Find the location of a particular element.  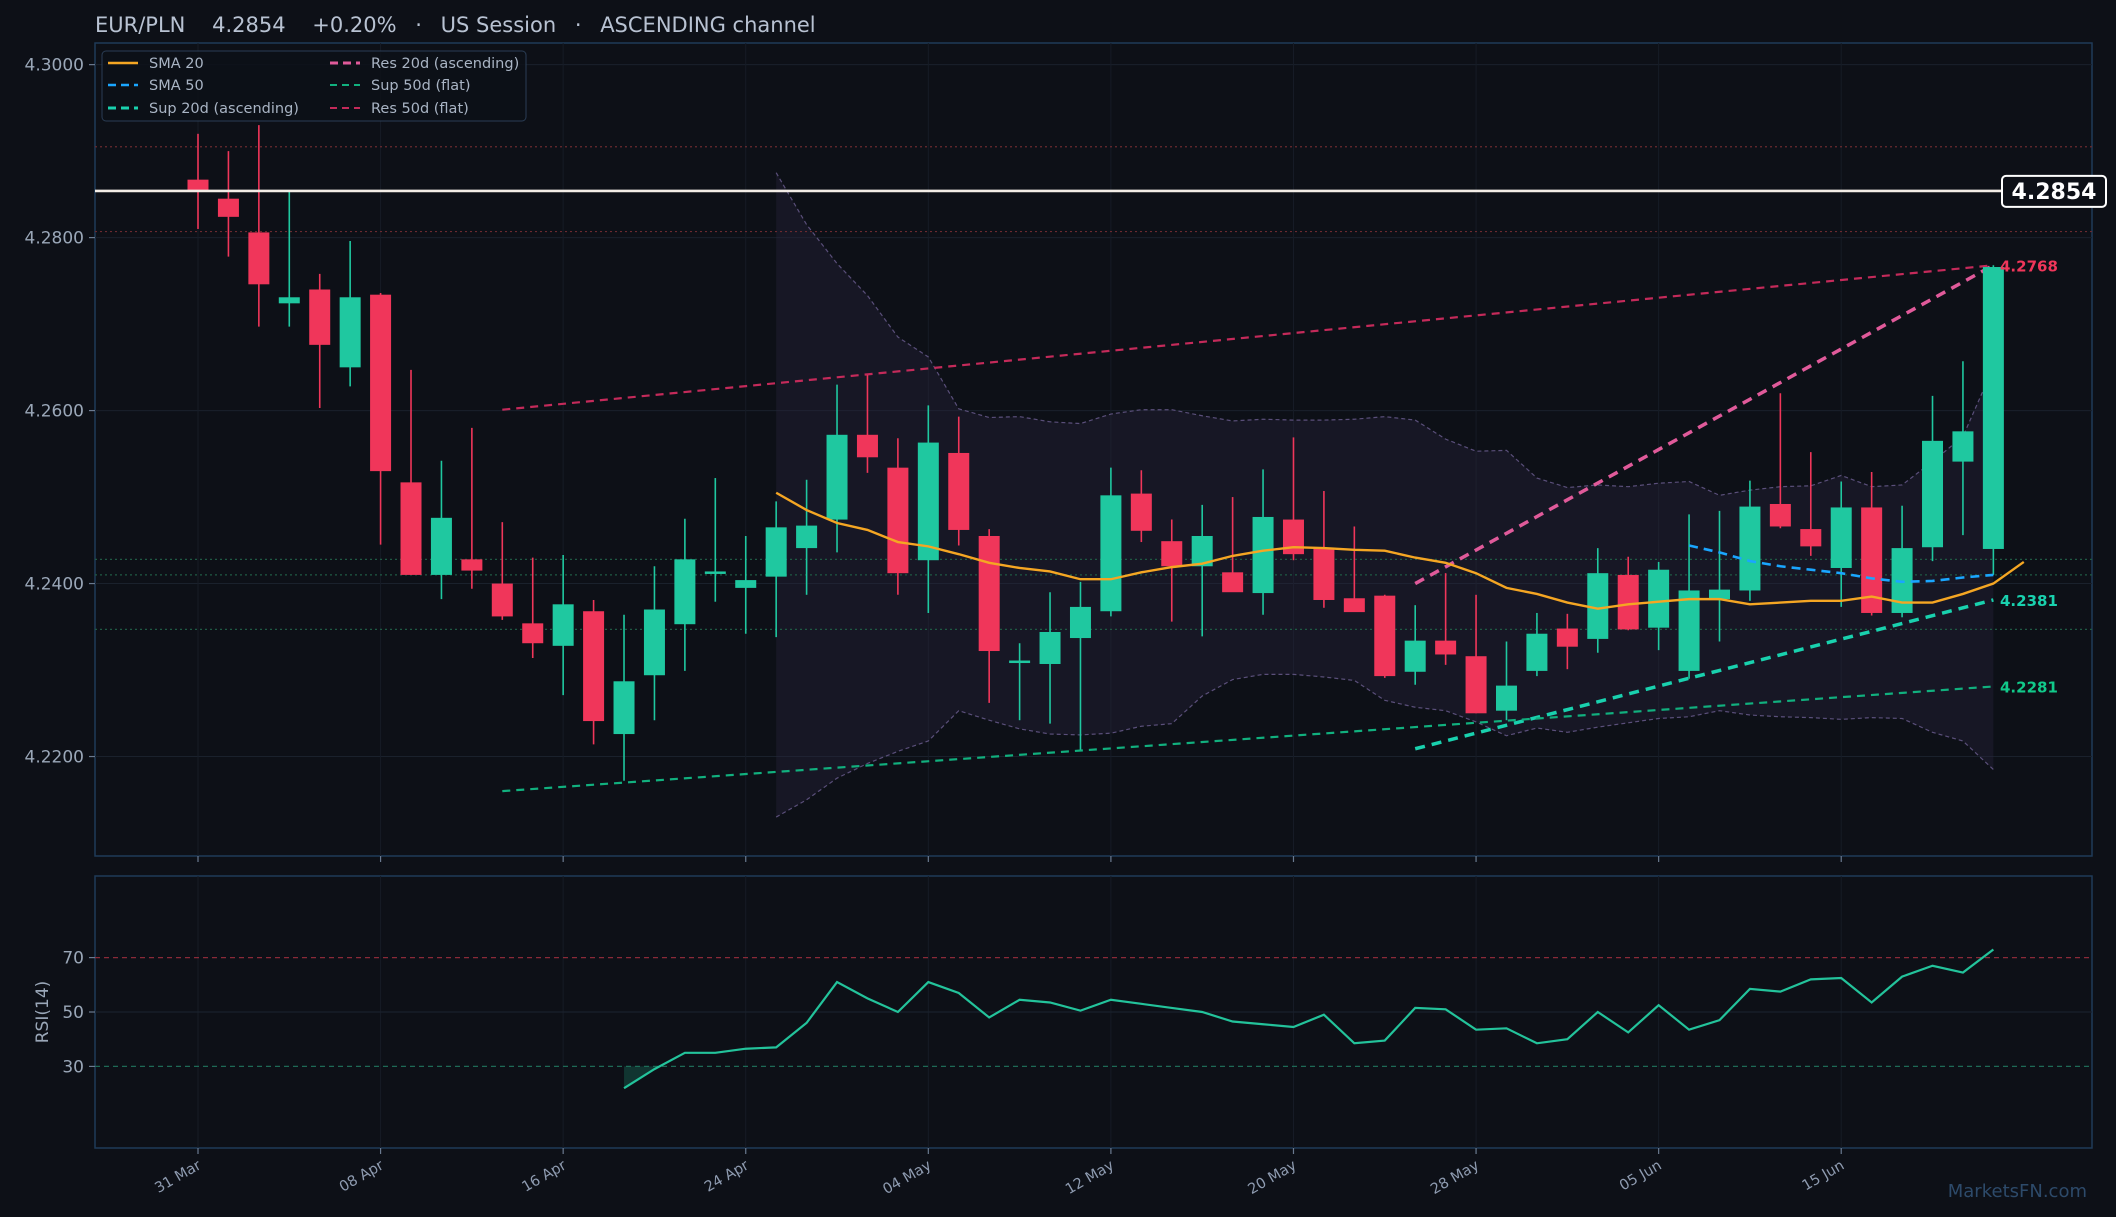

header-sep-1: · is located at coordinates (418, 25).